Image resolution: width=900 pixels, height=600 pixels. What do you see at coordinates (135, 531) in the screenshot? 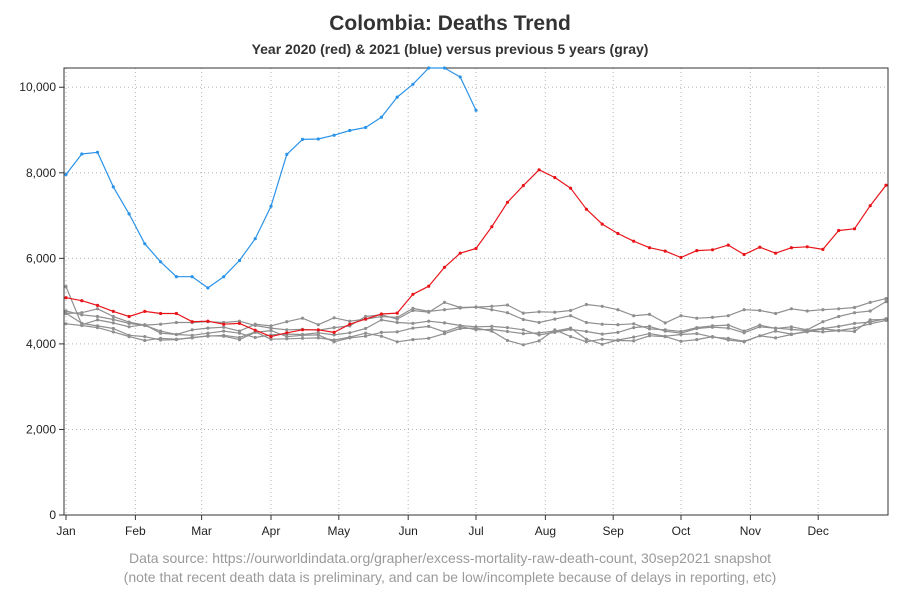
I see `x-tick-label: Feb` at bounding box center [135, 531].